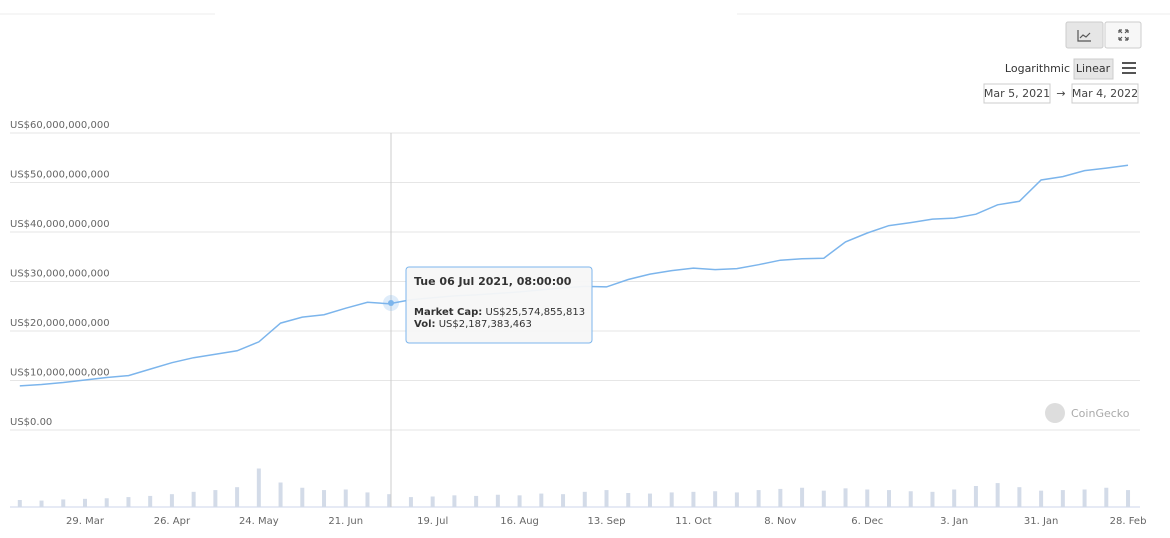 This screenshot has width=1170, height=538. What do you see at coordinates (1100, 413) in the screenshot?
I see `watermark: CoinGecko` at bounding box center [1100, 413].